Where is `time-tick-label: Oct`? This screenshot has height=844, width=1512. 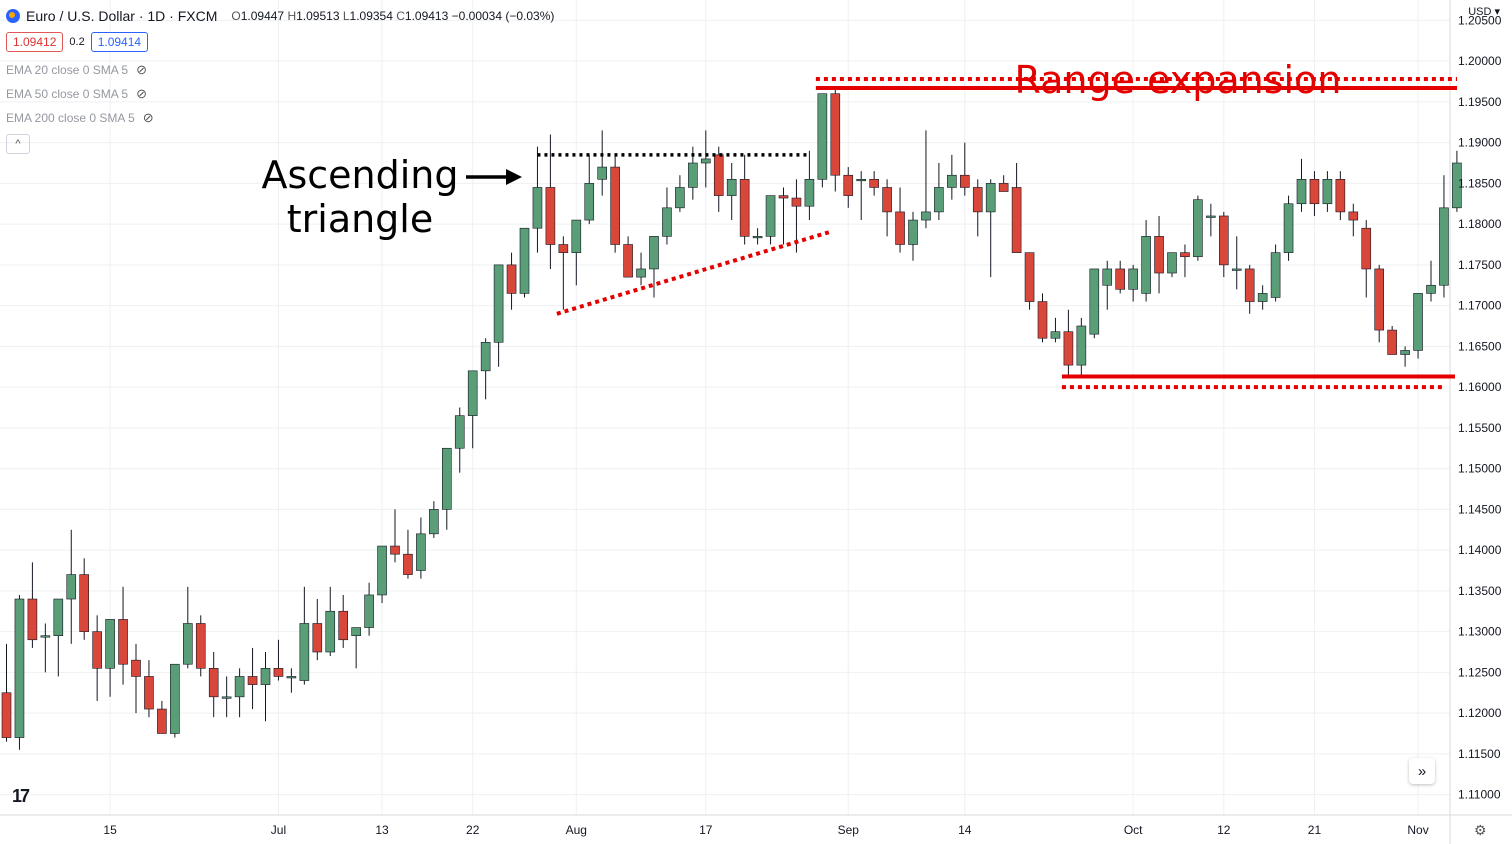 time-tick-label: Oct is located at coordinates (1133, 830).